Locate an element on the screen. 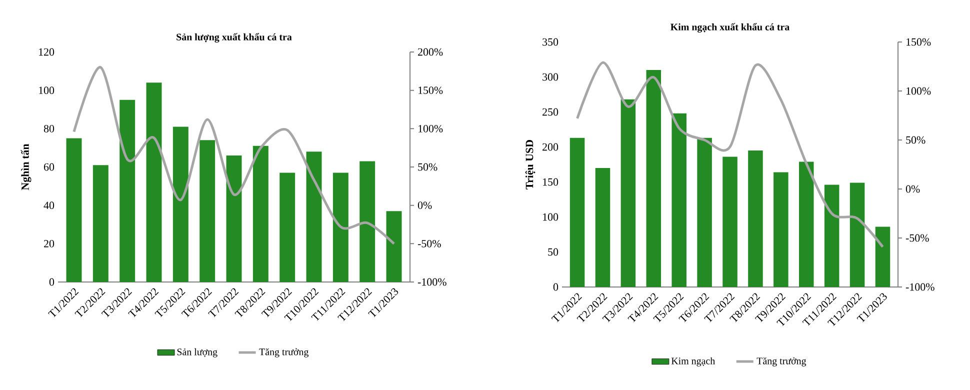 The height and width of the screenshot is (390, 970). y-tick-label: 20 is located at coordinates (49, 244).